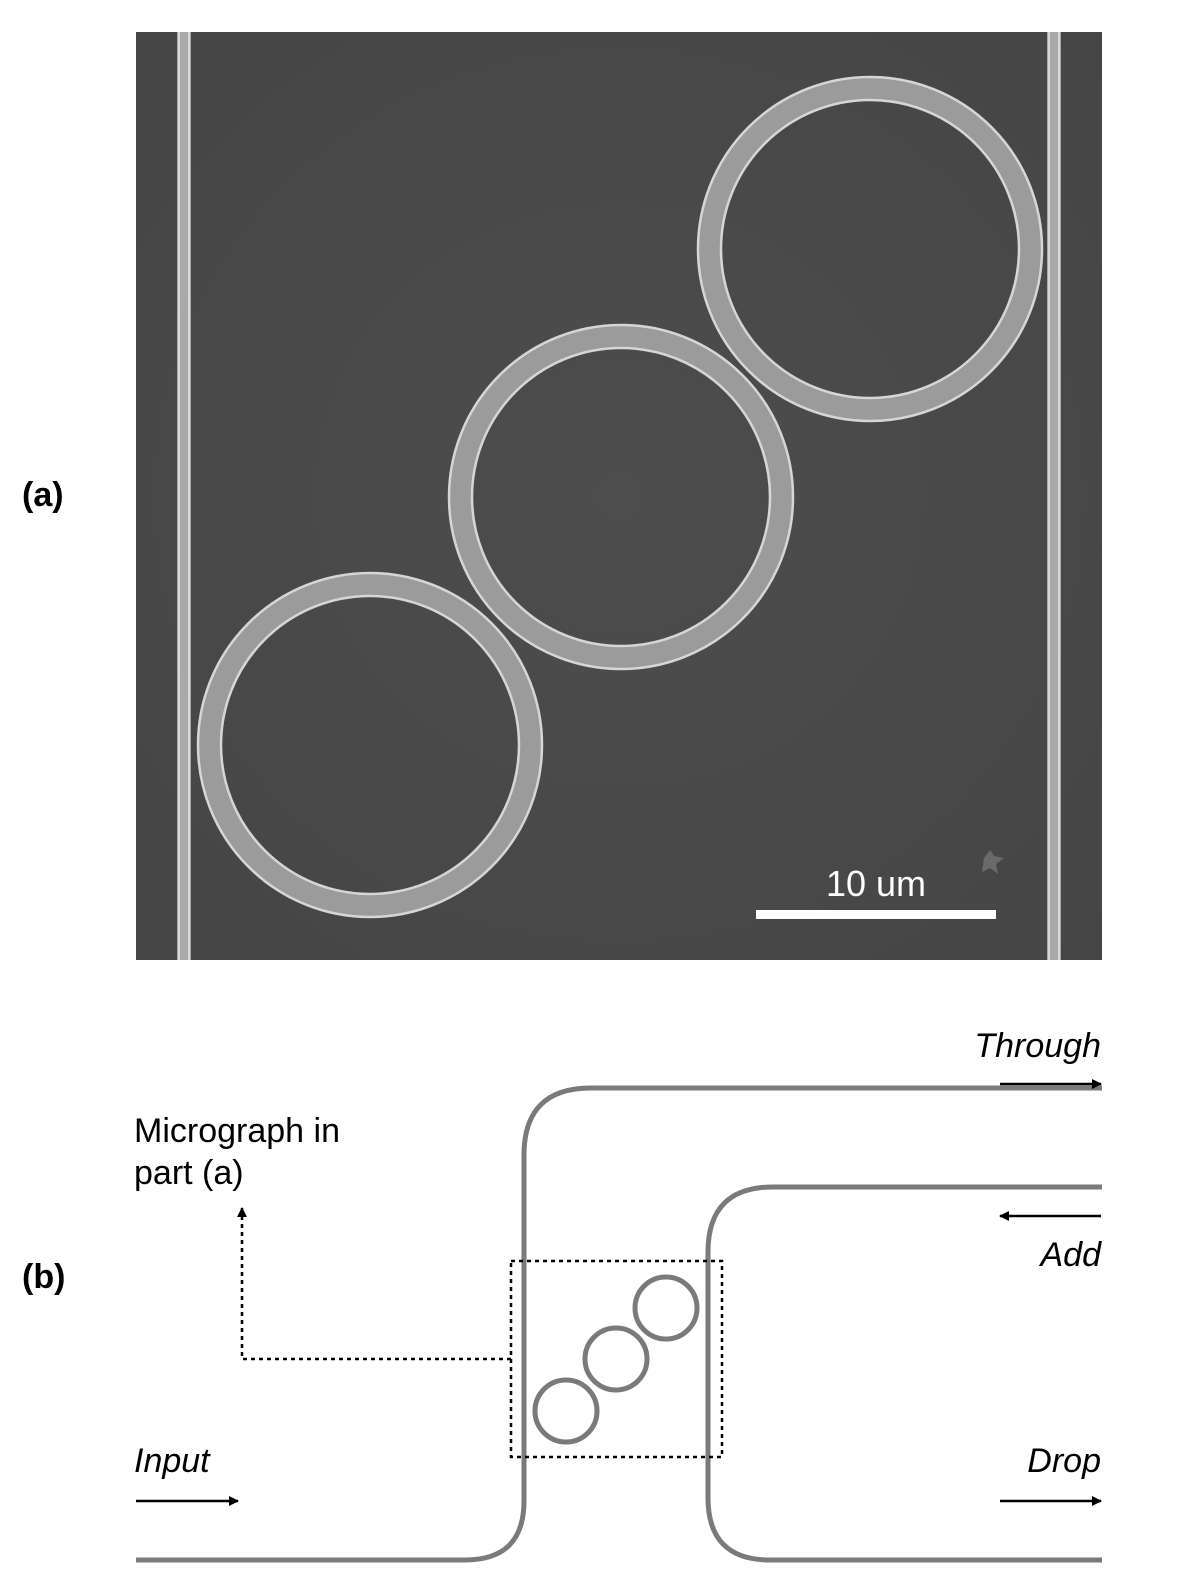 The image size is (1186, 1582). I want to click on panel-label-a: (a), so click(43, 495).